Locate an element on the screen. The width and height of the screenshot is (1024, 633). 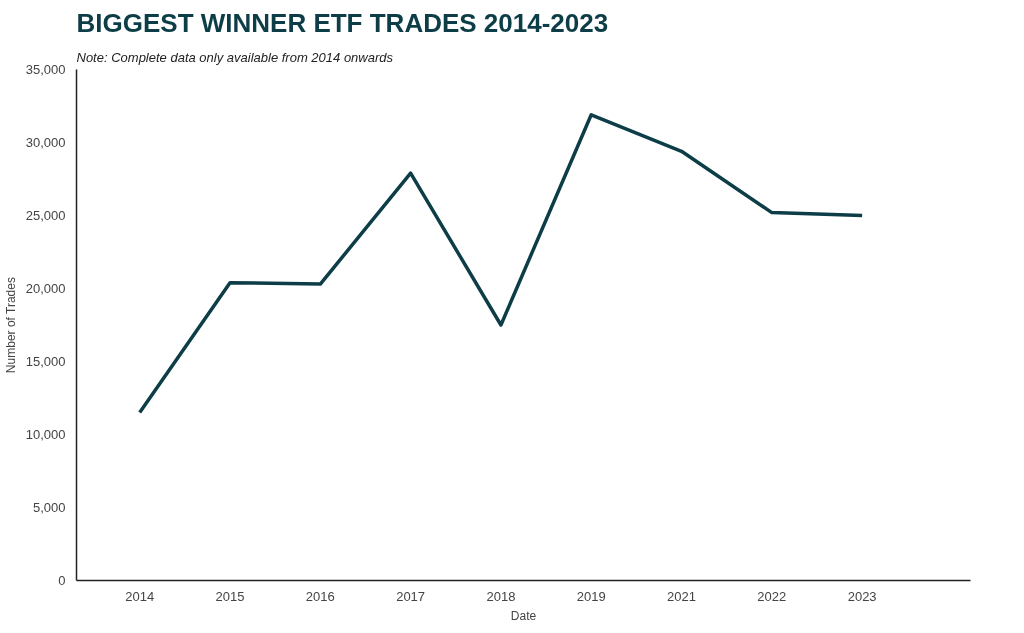
x-tick-label: 2015 is located at coordinates (230, 596).